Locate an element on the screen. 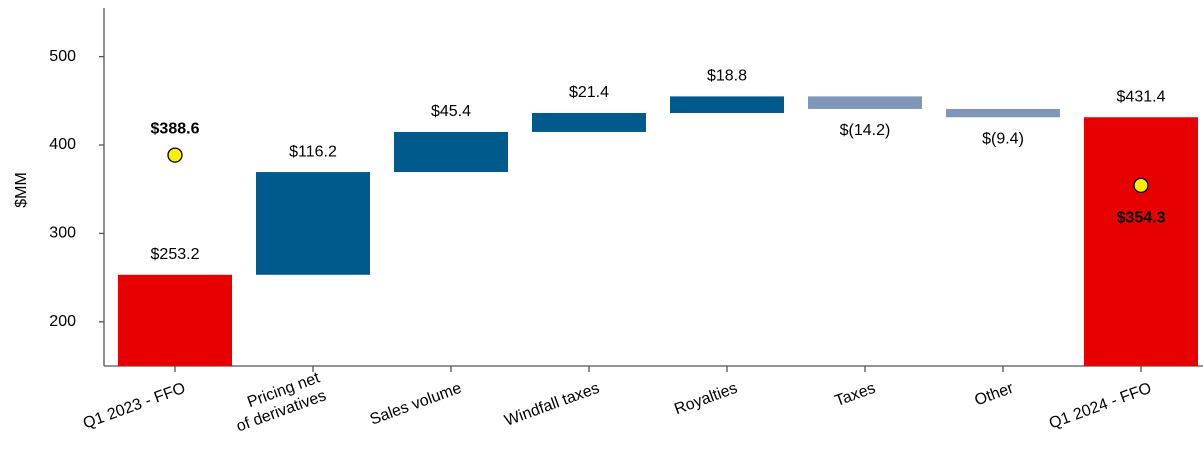 This screenshot has width=1203, height=464. x-tick-label-text: Other is located at coordinates (994, 395).